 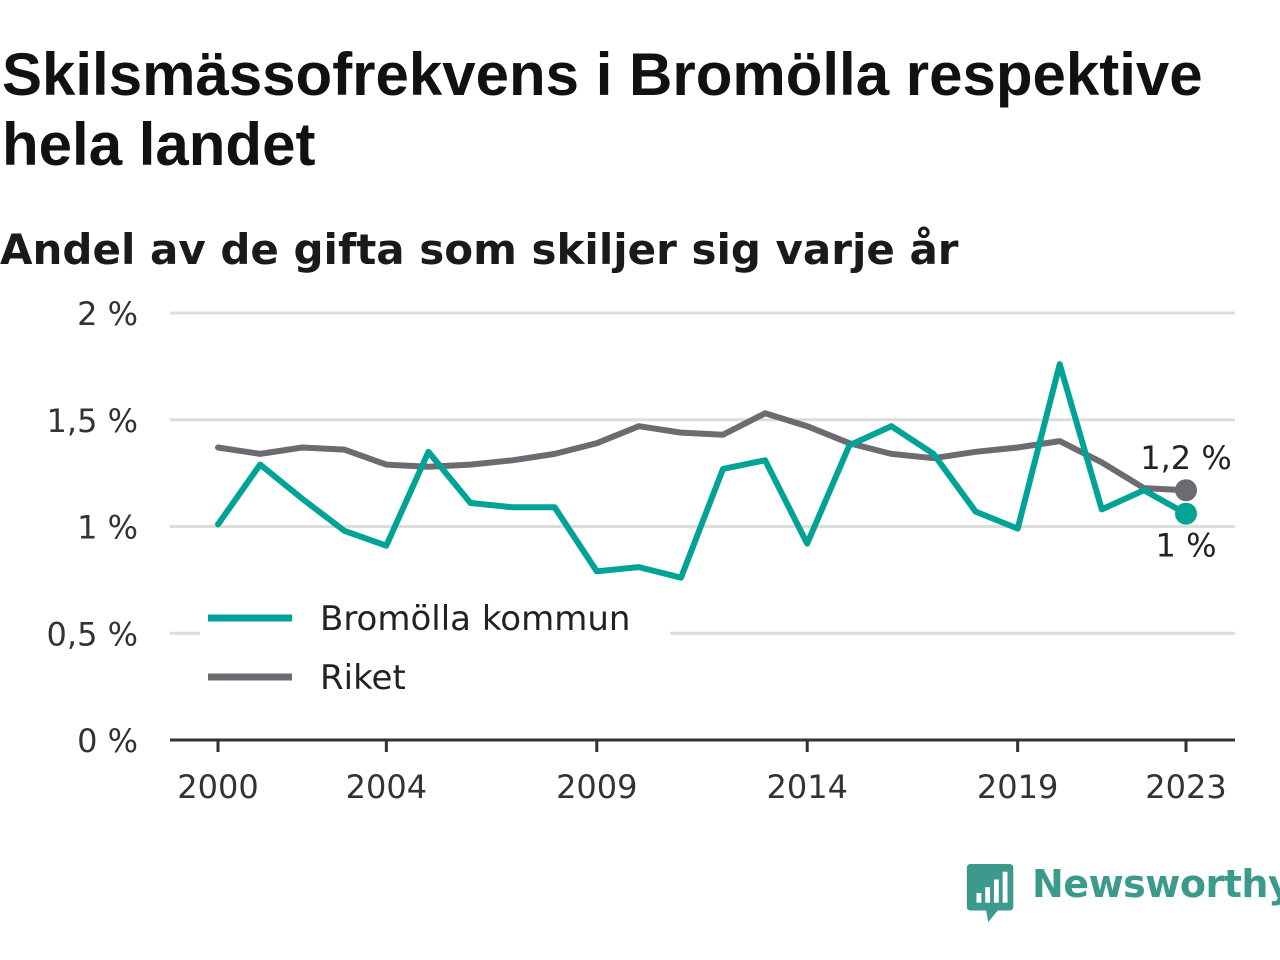 I want to click on series-line, so click(x=702, y=452).